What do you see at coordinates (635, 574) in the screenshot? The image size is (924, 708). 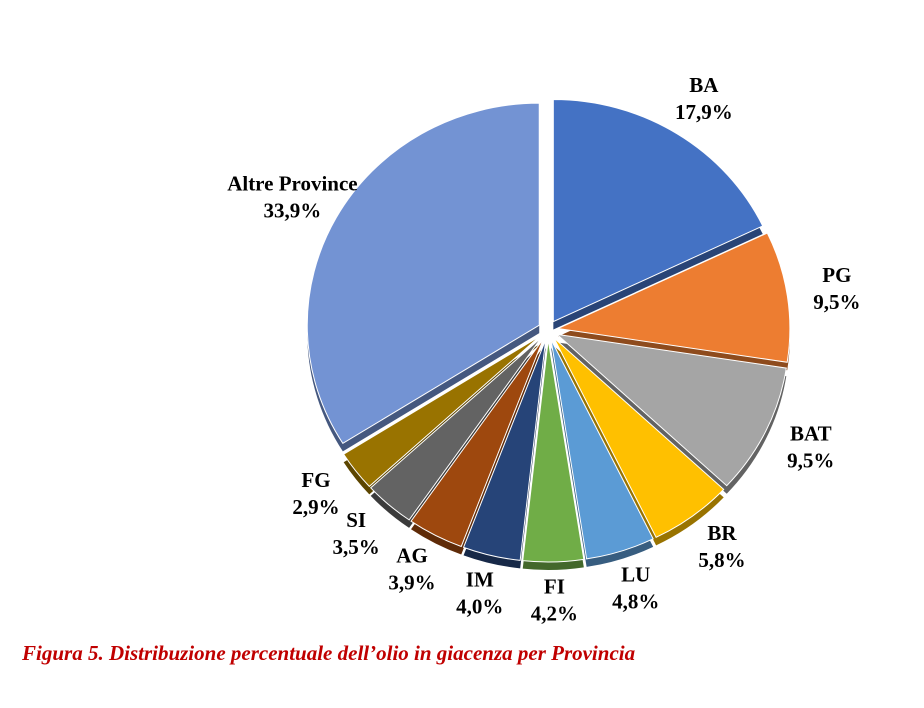 I see `slice-label: LU` at bounding box center [635, 574].